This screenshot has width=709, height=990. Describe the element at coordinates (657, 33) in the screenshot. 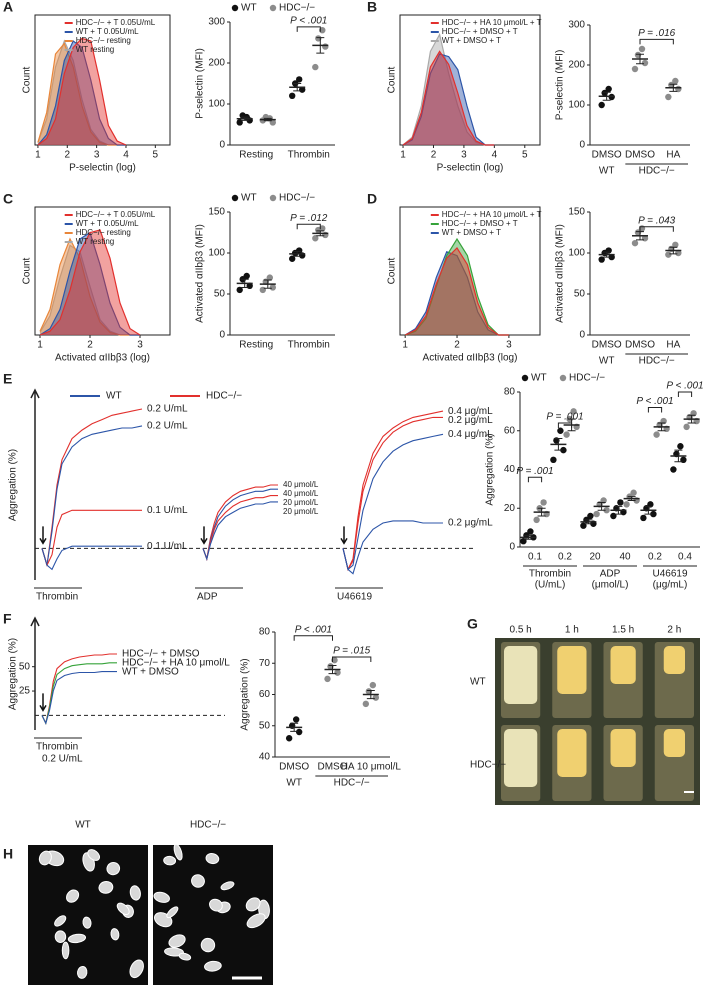

I see `p-value: P = .016` at that location.